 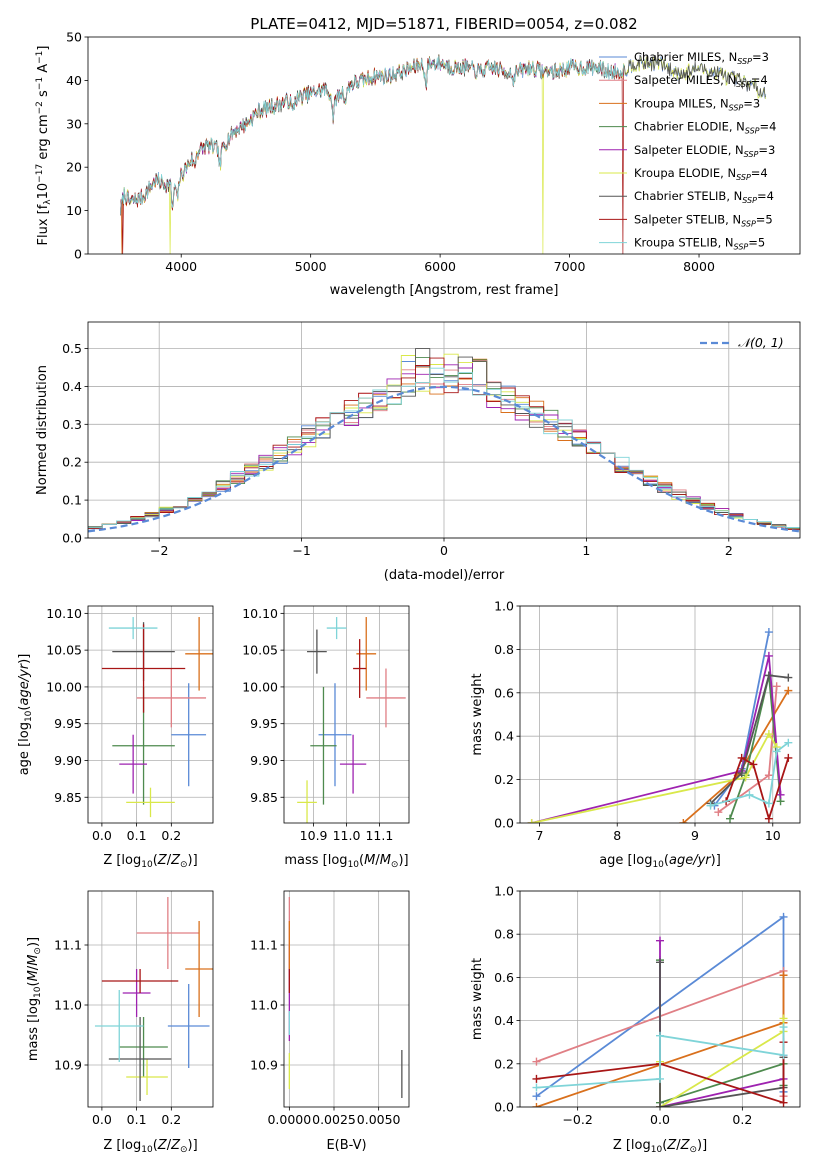 I want to click on y-axis-label-part: /, so click(x=33, y=967).